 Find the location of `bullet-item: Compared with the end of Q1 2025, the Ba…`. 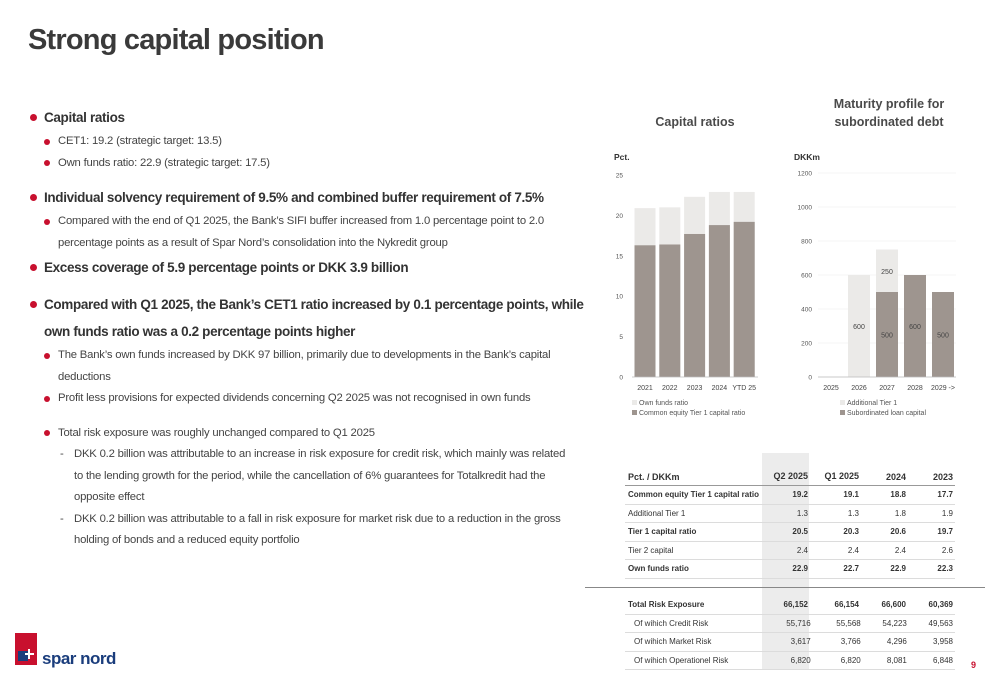

bullet-item: Compared with the end of Q1 2025, the Ba… is located at coordinates (307, 232).